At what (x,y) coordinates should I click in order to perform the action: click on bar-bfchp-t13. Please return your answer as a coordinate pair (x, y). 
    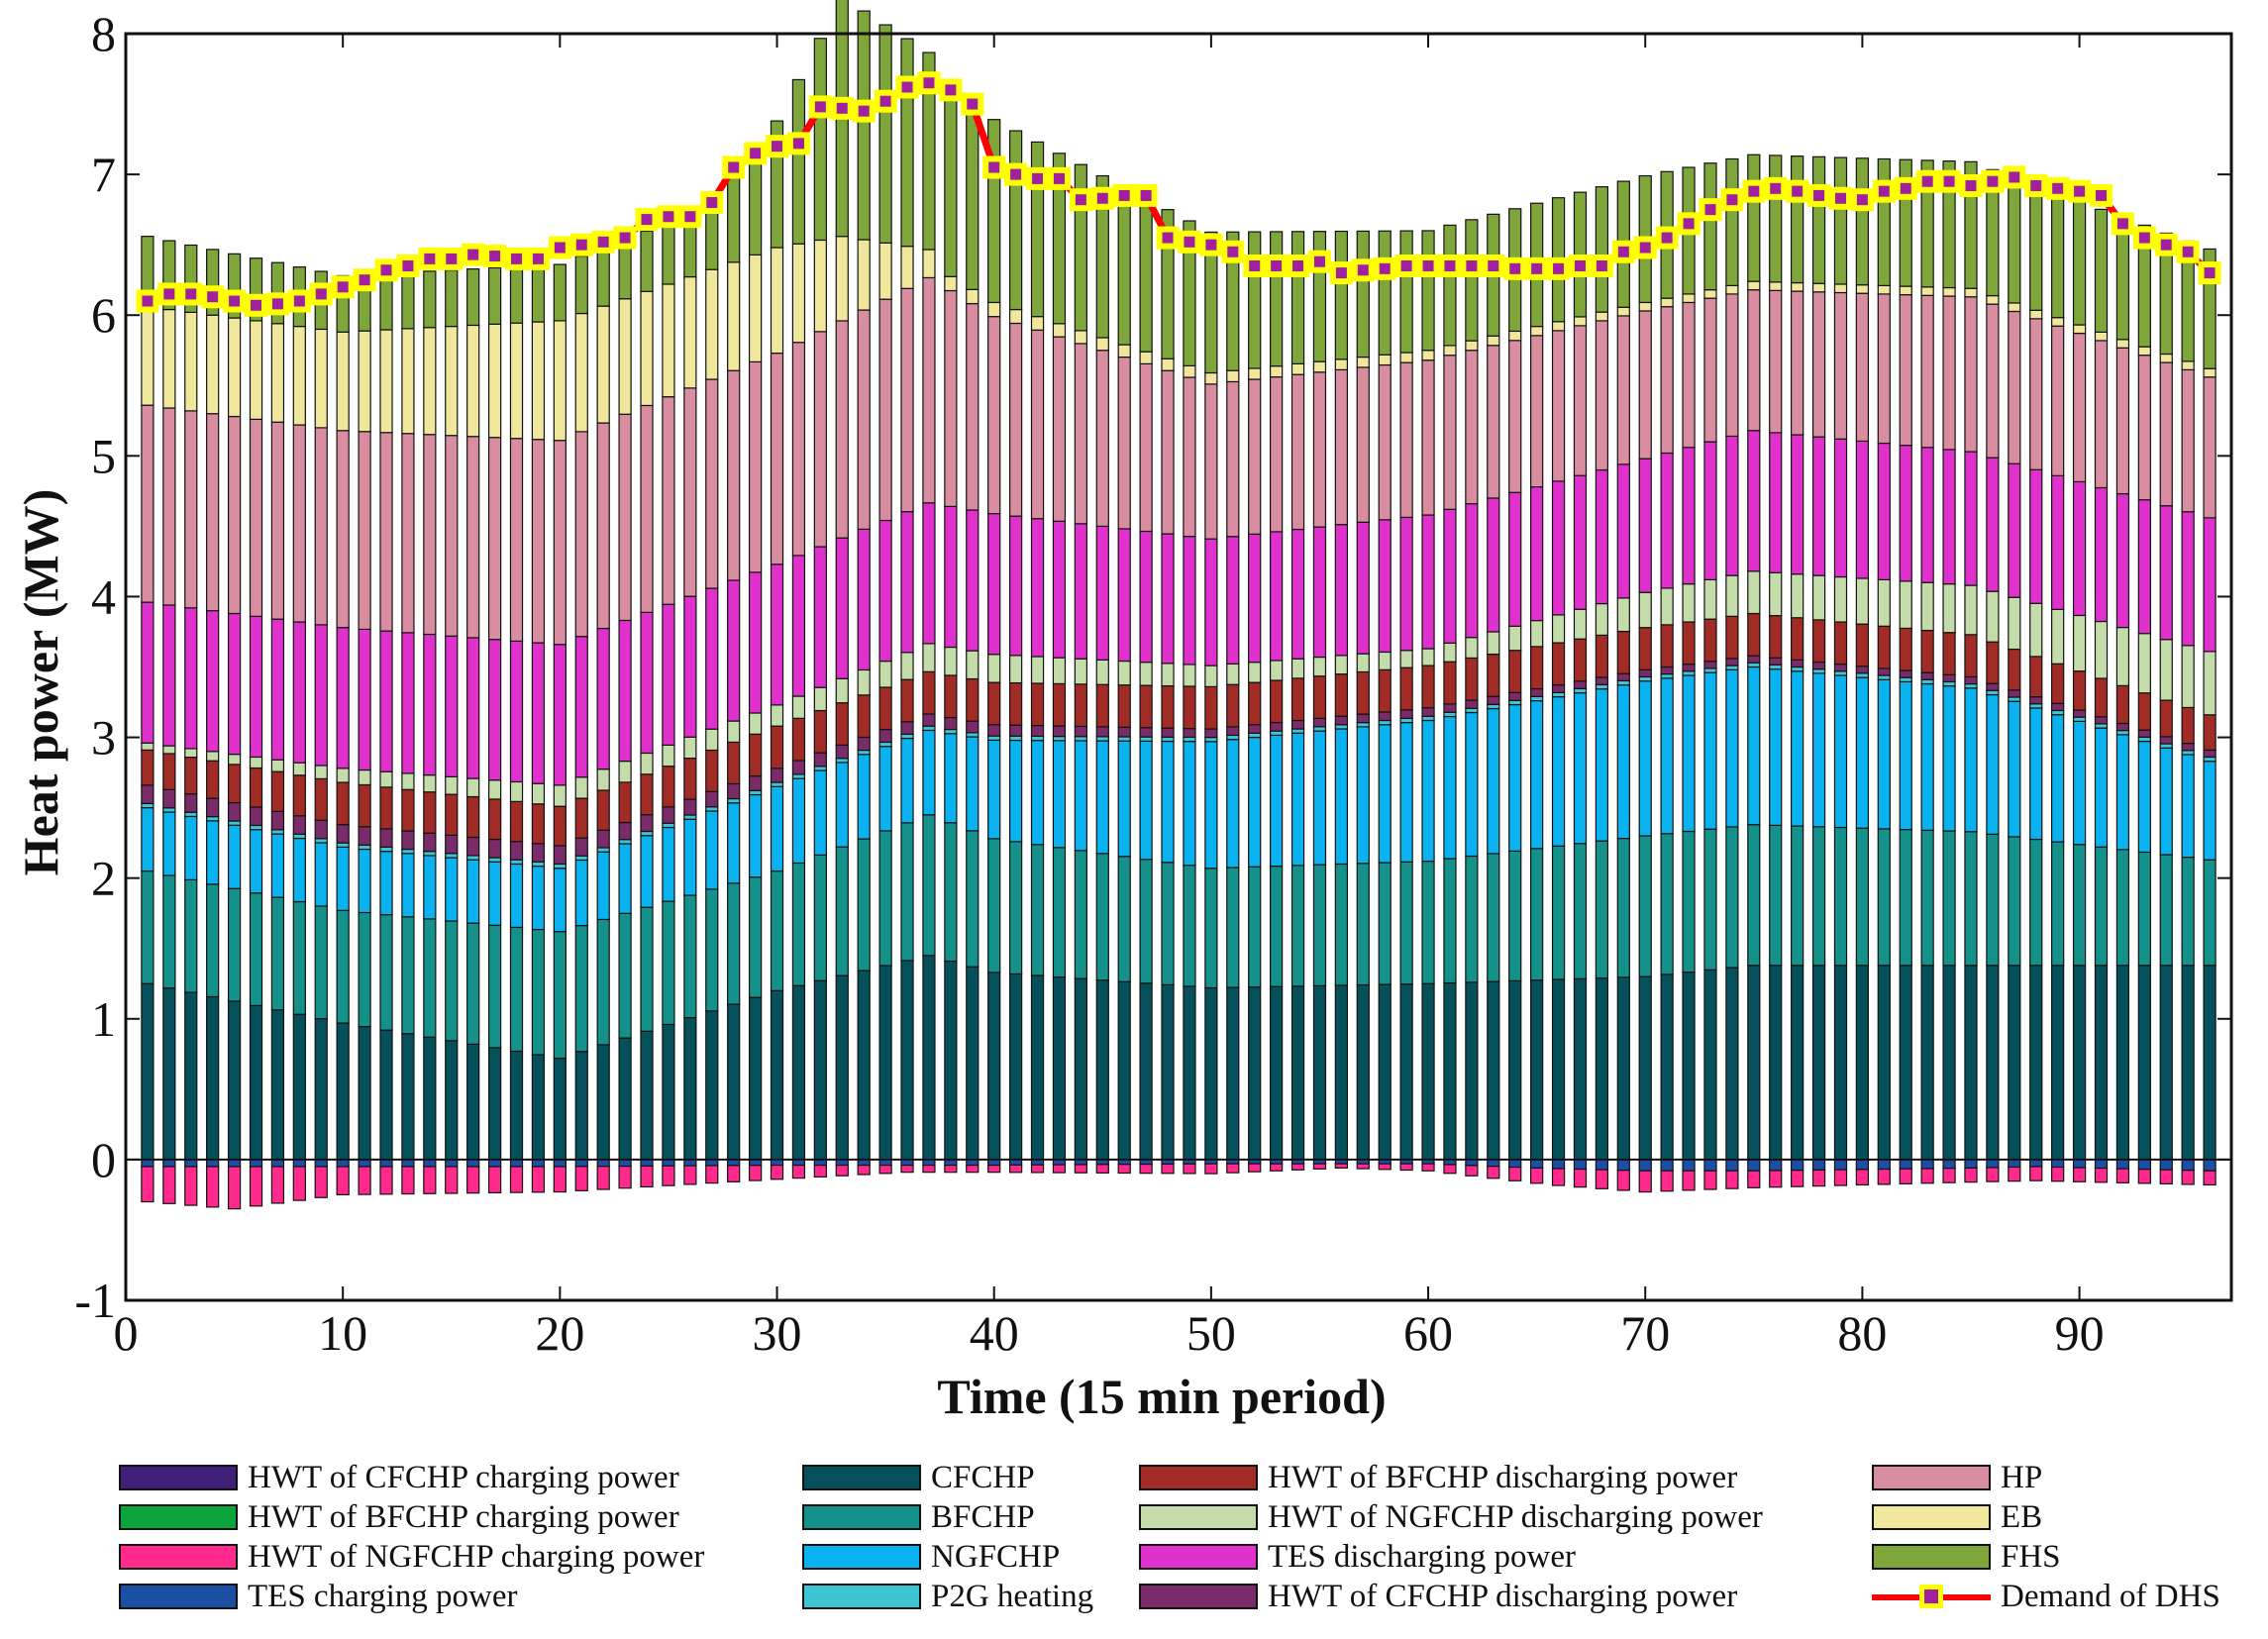
    Looking at the image, I should click on (408, 976).